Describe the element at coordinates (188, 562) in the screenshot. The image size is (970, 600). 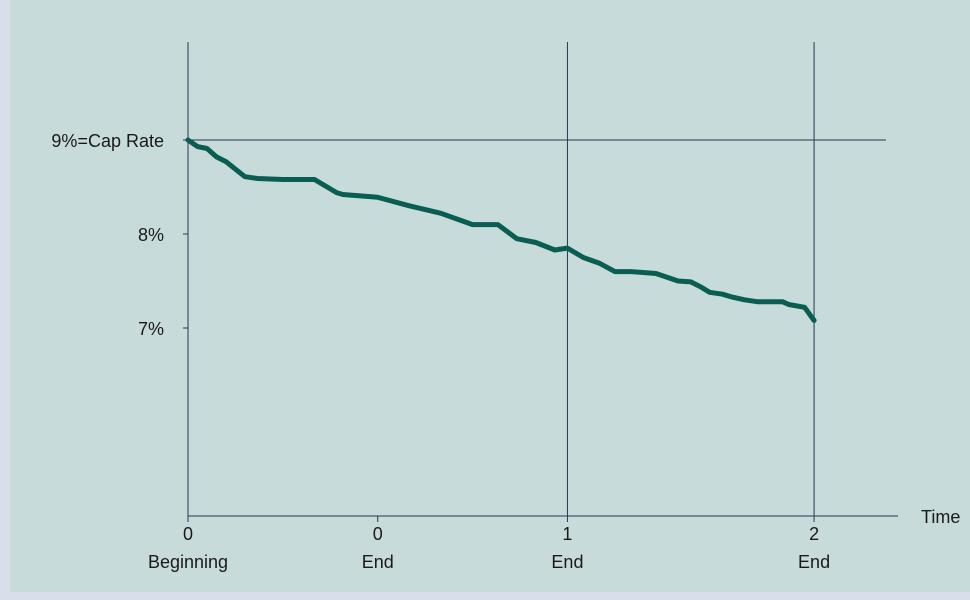
I see `x-tick-word: Beginning` at that location.